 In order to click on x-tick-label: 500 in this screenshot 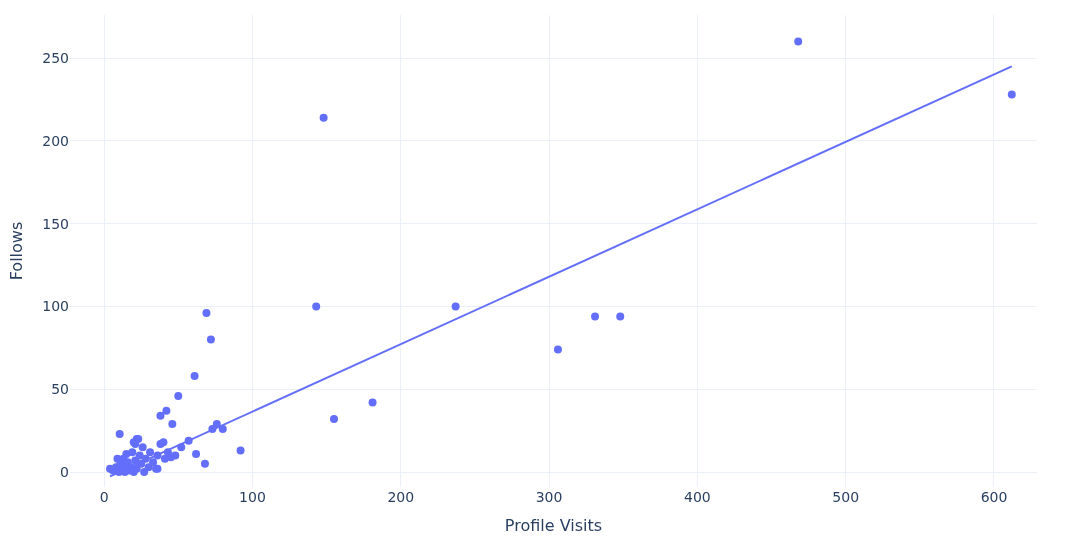, I will do `click(846, 497)`.